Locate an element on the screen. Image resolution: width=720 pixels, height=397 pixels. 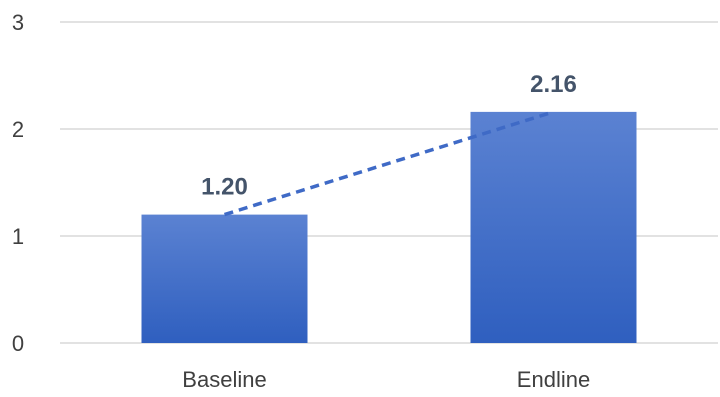
x-axis-categories: Baseline Endline is located at coordinates (386, 379).